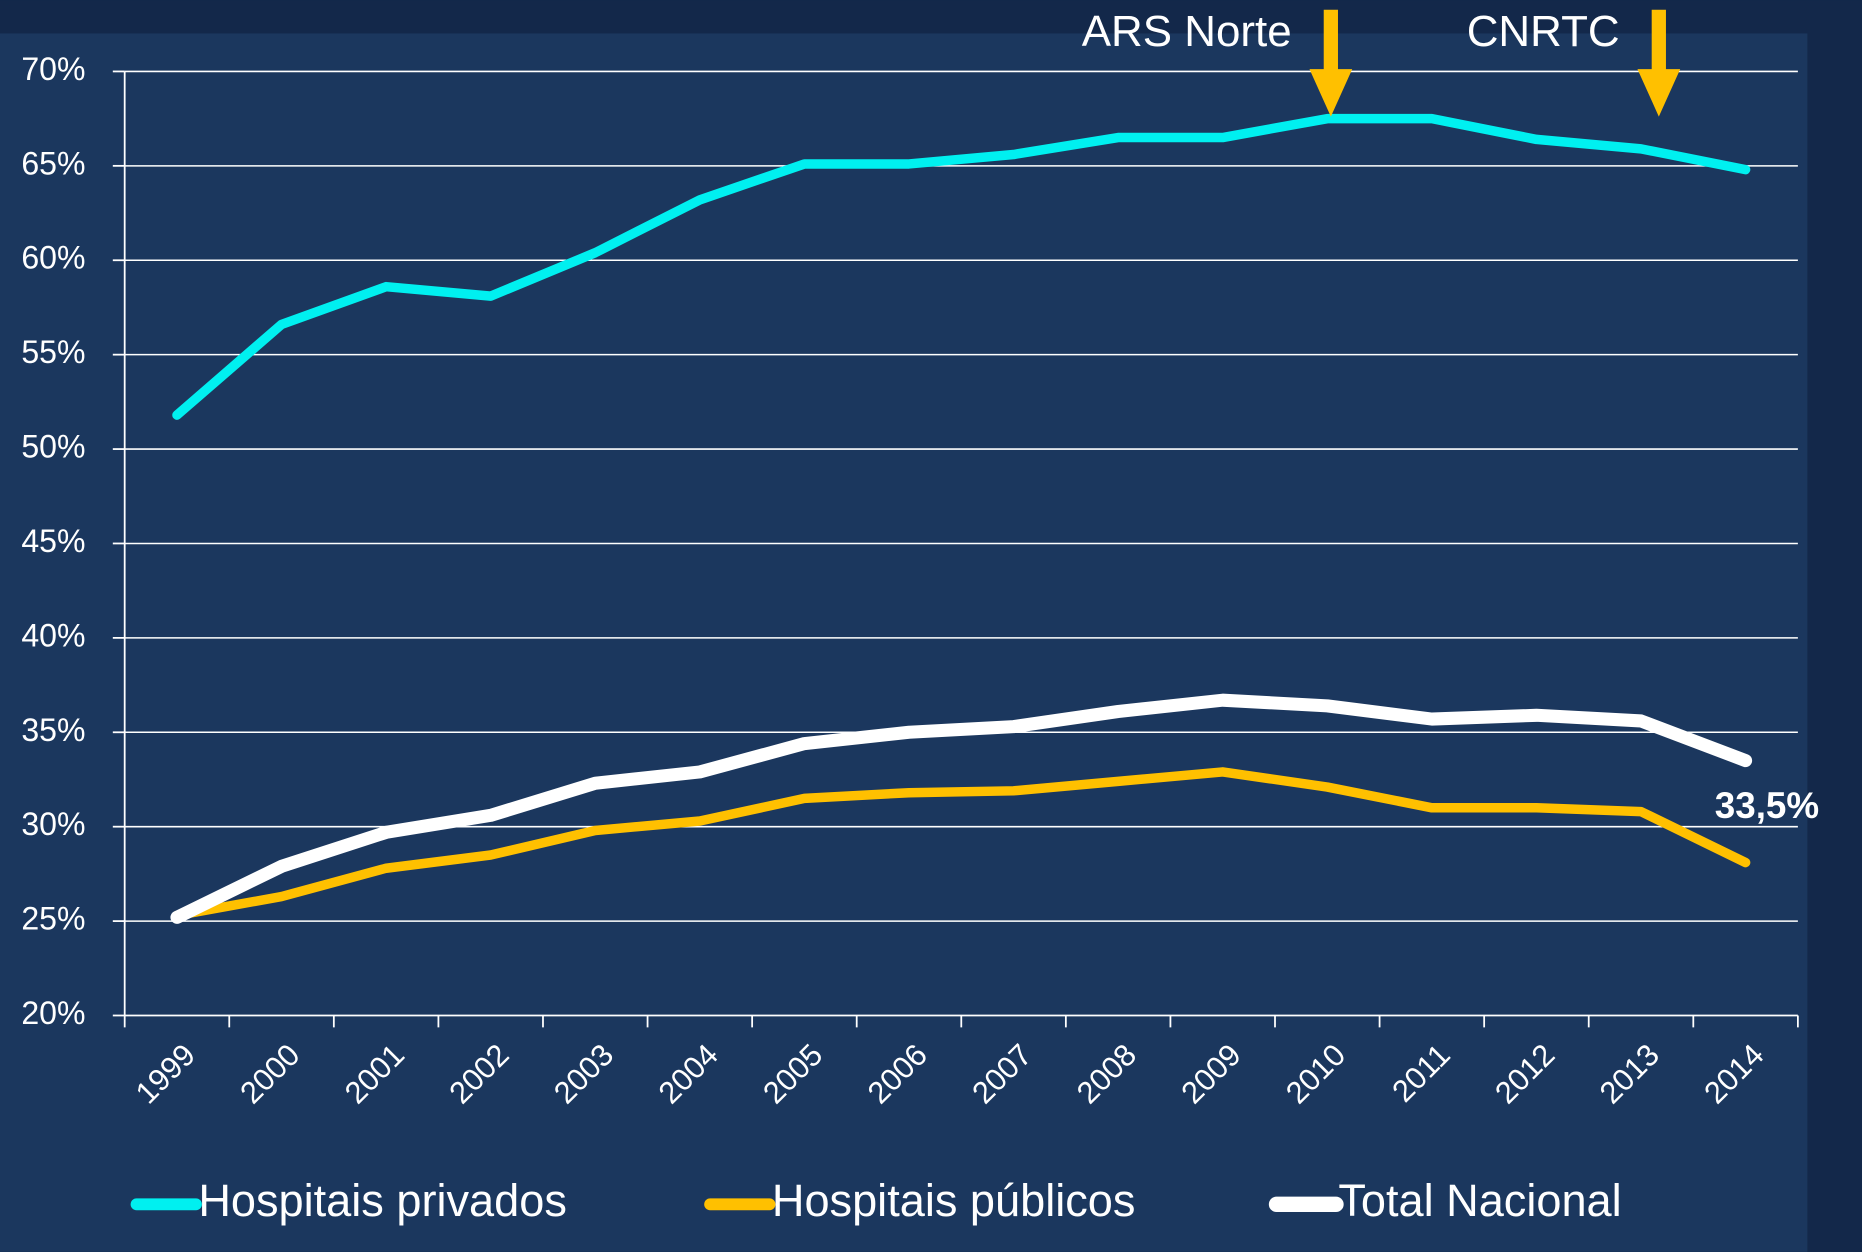 The height and width of the screenshot is (1252, 1862). What do you see at coordinates (53, 163) in the screenshot?
I see `y-tick-label: 65%` at bounding box center [53, 163].